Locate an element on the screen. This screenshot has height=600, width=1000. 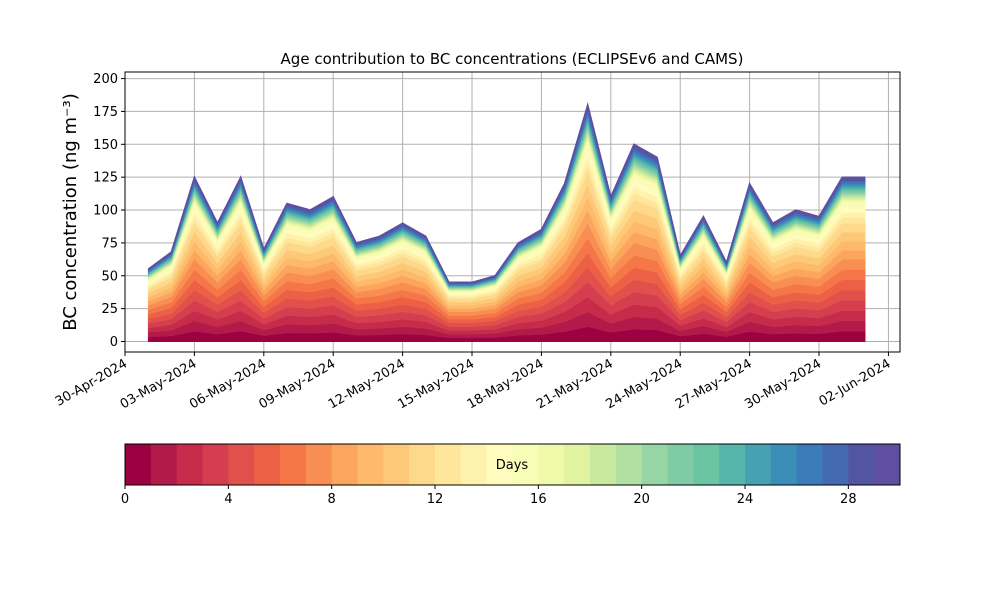
y-tick-label: 0 is located at coordinates (114, 342).